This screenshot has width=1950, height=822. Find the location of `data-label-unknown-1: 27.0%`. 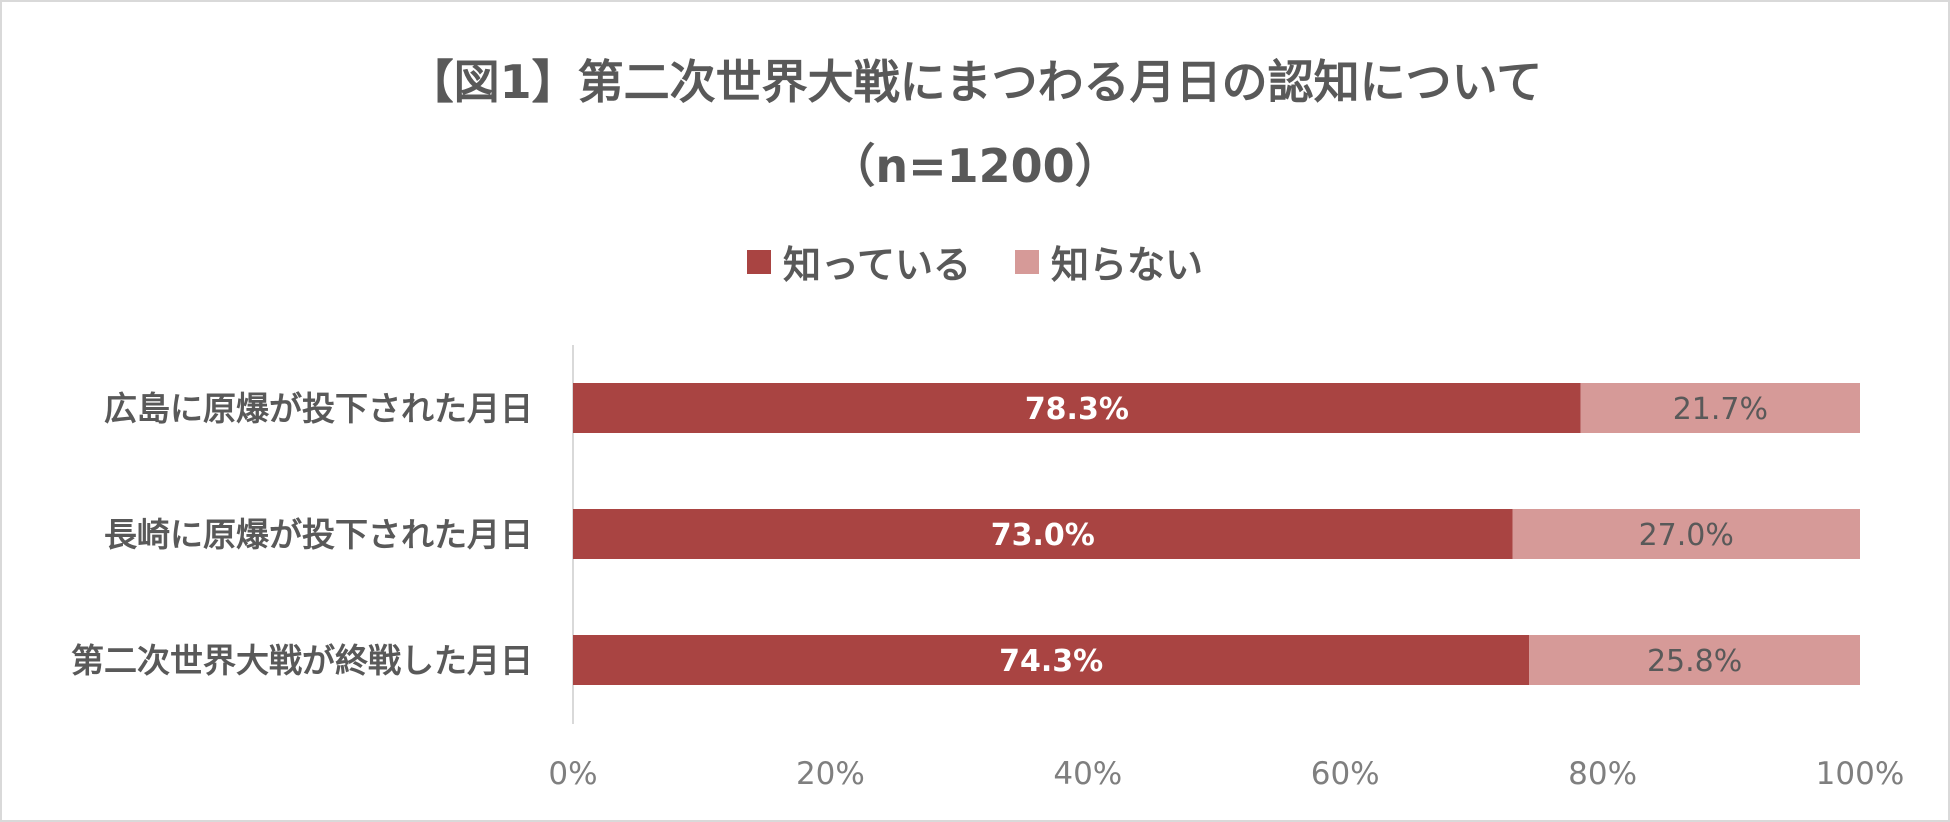

data-label-unknown-1: 27.0% is located at coordinates (1686, 535).